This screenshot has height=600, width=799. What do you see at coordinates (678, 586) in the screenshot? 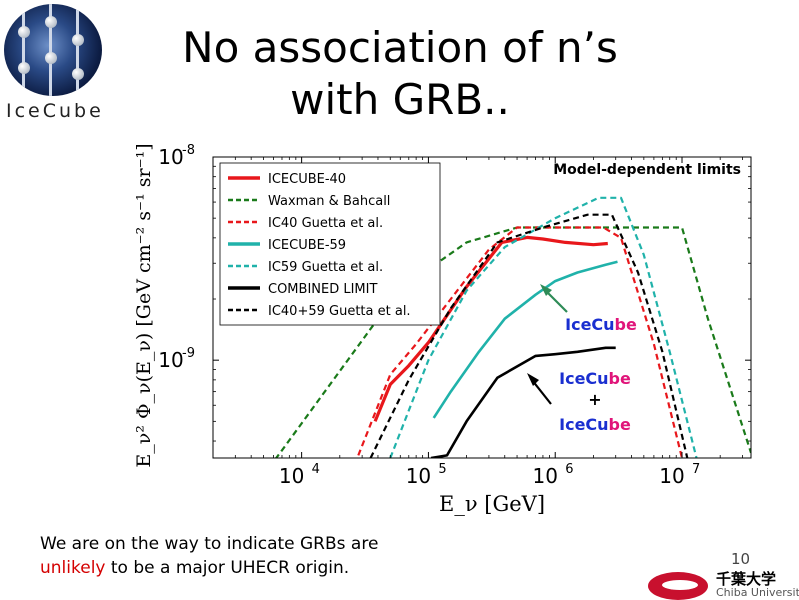
I see `chiba-emblem-icon` at bounding box center [678, 586].